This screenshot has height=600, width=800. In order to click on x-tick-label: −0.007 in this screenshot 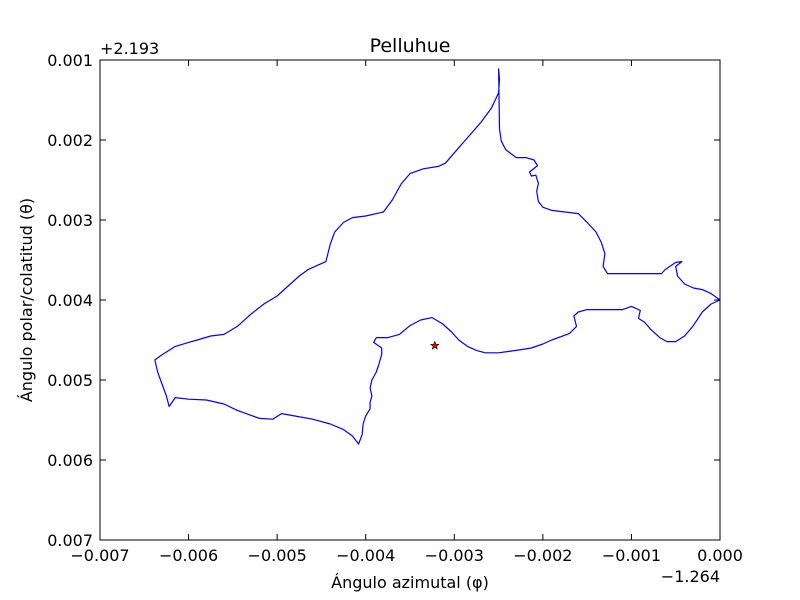, I will do `click(99, 555)`.